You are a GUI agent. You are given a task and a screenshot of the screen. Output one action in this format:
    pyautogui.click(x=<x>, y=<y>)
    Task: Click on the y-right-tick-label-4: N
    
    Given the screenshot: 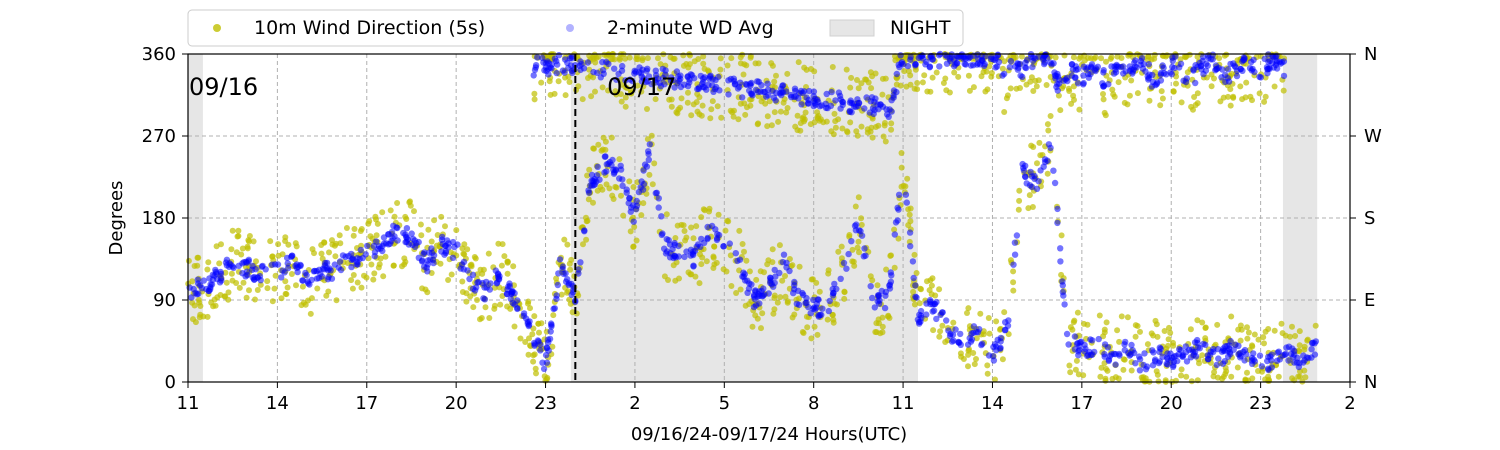 What is the action you would take?
    pyautogui.click(x=1370, y=54)
    